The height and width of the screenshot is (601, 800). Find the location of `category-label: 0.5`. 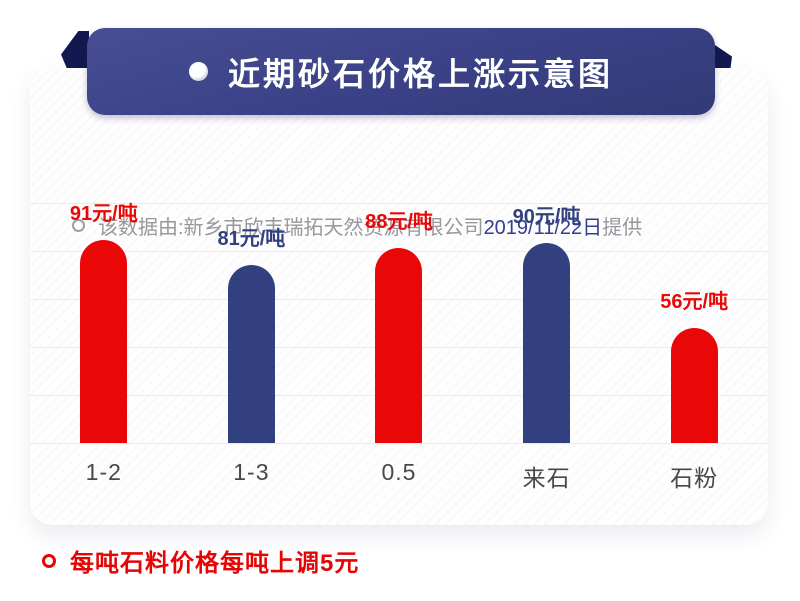

category-label: 0.5 is located at coordinates (399, 472).